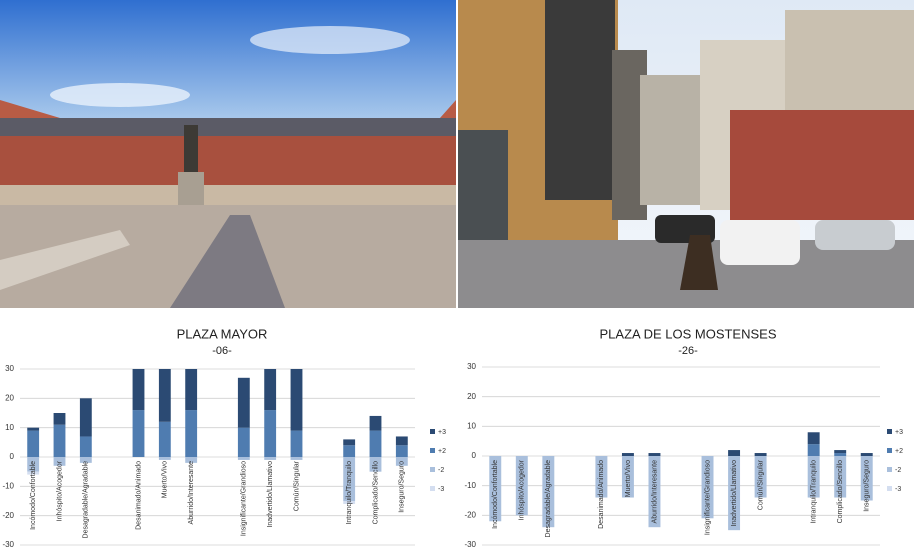 The width and height of the screenshot is (914, 548). What do you see at coordinates (222, 351) in the screenshot?
I see `chart-subtitle: -06-` at bounding box center [222, 351].